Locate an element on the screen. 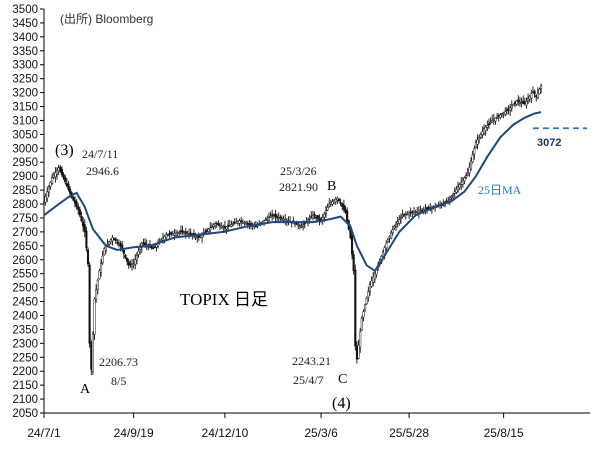 This screenshot has width=604, height=454. annotation-b-letter: B is located at coordinates (331, 186).